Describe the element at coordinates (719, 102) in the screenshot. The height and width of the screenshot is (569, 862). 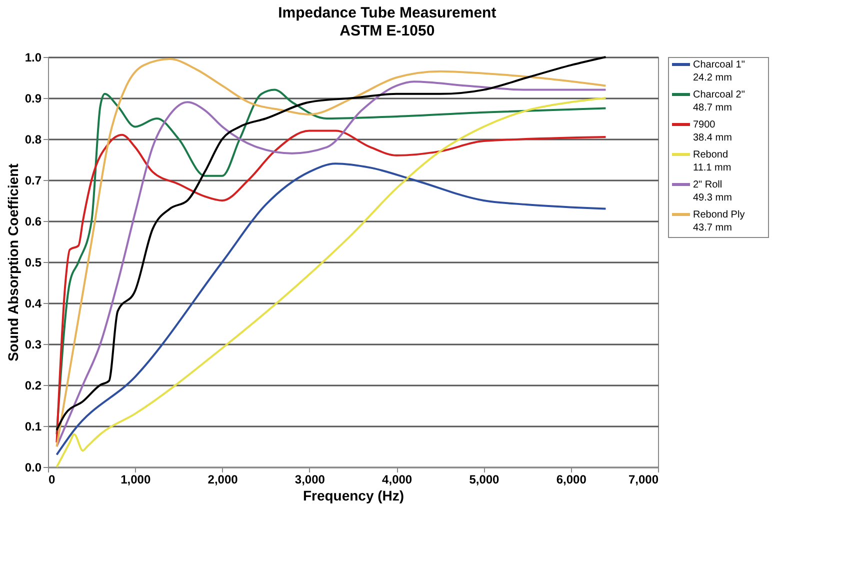
I see `legend-label: Charcoal 2" 48.7 mm` at that location.